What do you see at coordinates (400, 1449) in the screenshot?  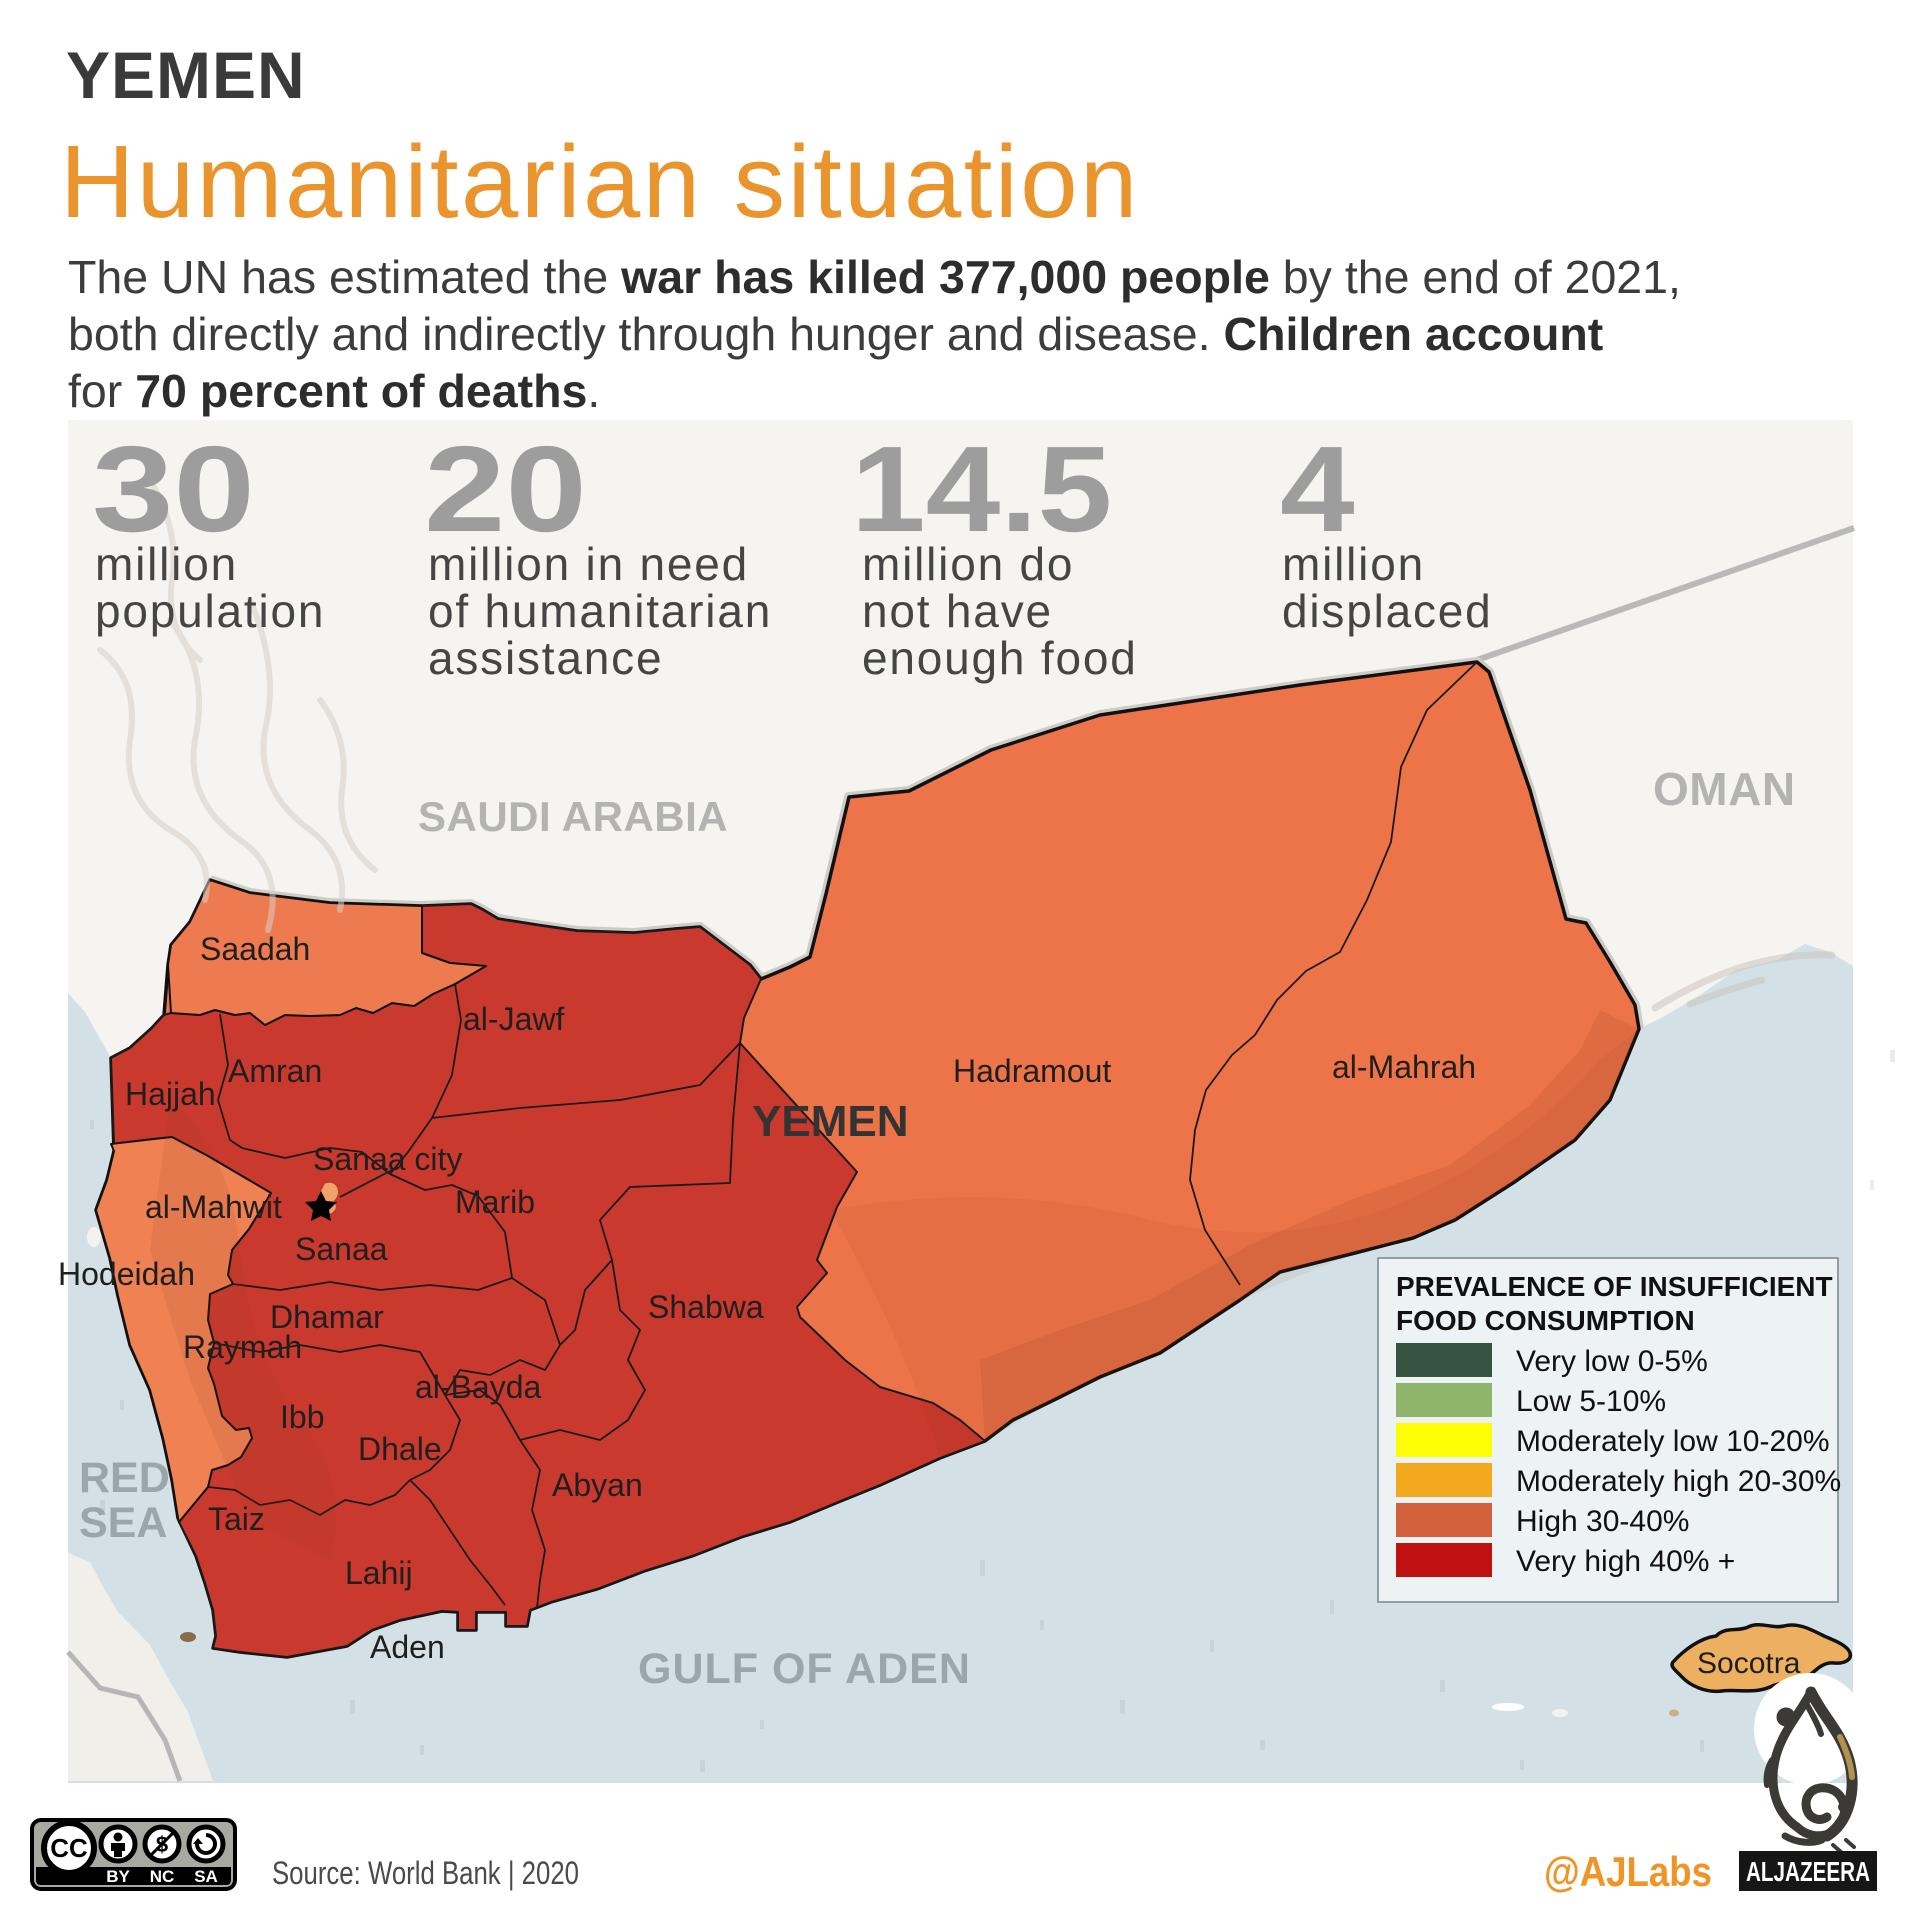 I see `svg-text: Dhale` at bounding box center [400, 1449].